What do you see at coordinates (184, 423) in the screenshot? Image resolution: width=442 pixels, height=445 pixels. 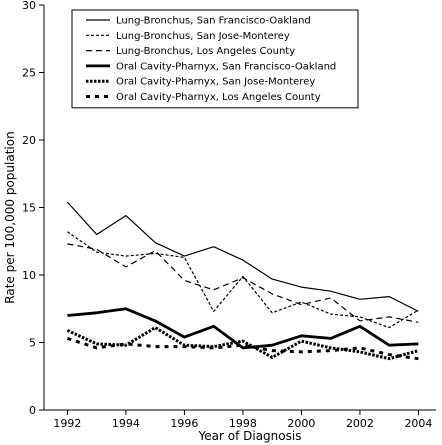 I see `x-tick-label: 1996` at bounding box center [184, 423].